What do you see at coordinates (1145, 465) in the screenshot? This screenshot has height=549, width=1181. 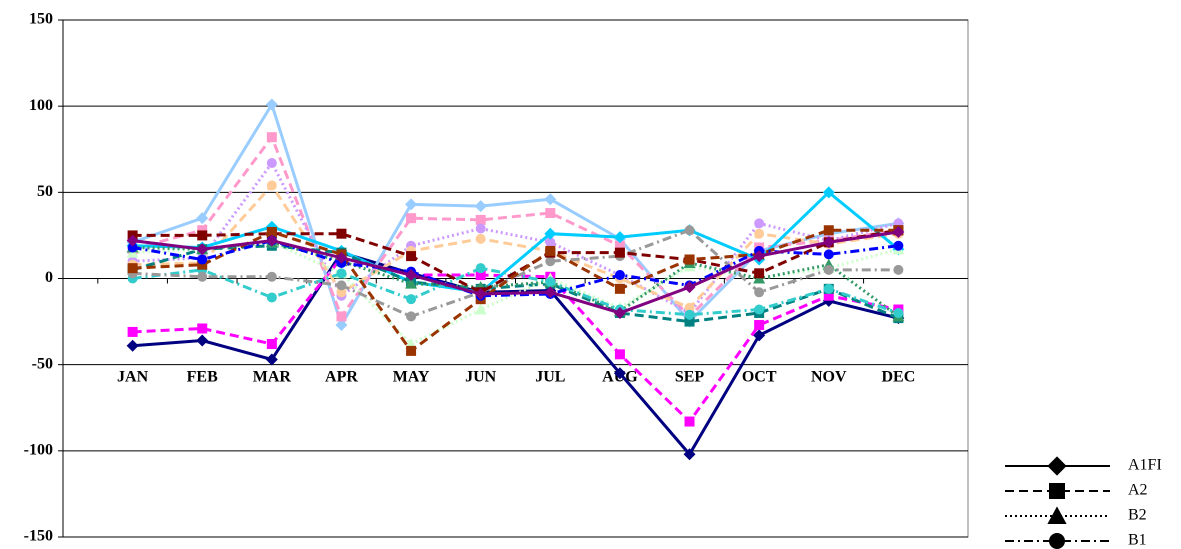 I see `legend-label: A1FI` at bounding box center [1145, 465].